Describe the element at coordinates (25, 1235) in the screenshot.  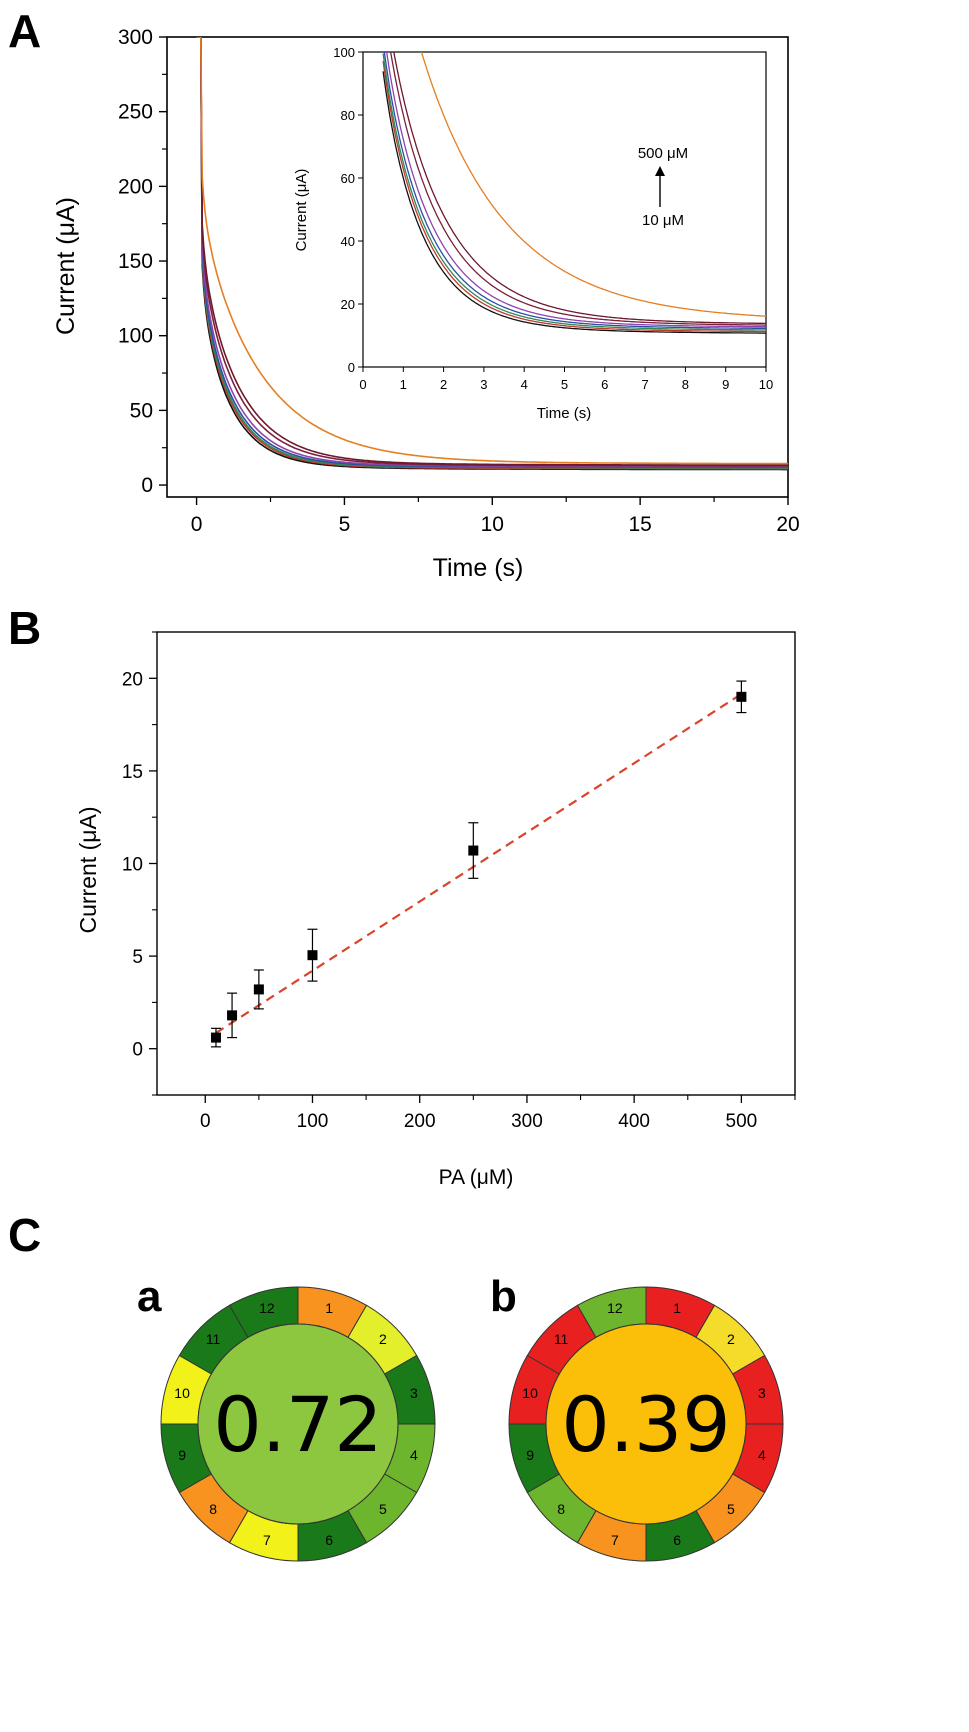
I see `panel-label-c: C` at that location.